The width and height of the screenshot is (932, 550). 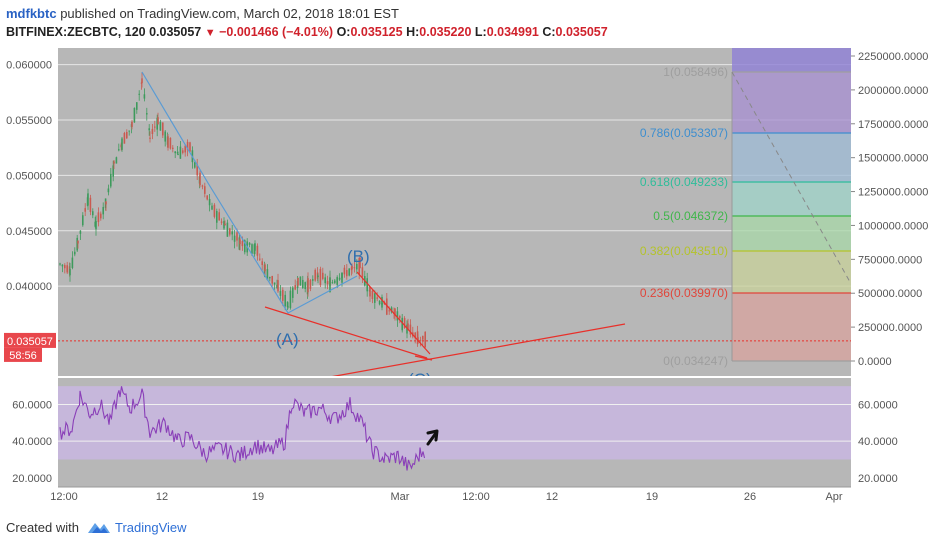 I want to click on wave-label-b: (B), so click(x=358, y=256).